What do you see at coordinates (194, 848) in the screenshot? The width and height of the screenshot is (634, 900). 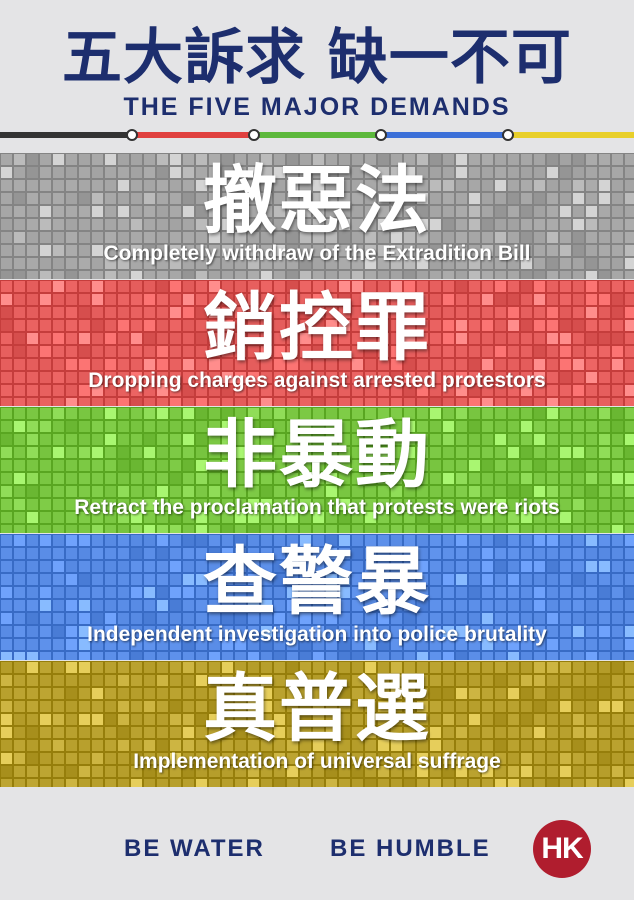 I see `slogan-be-water: BE WATER` at bounding box center [194, 848].